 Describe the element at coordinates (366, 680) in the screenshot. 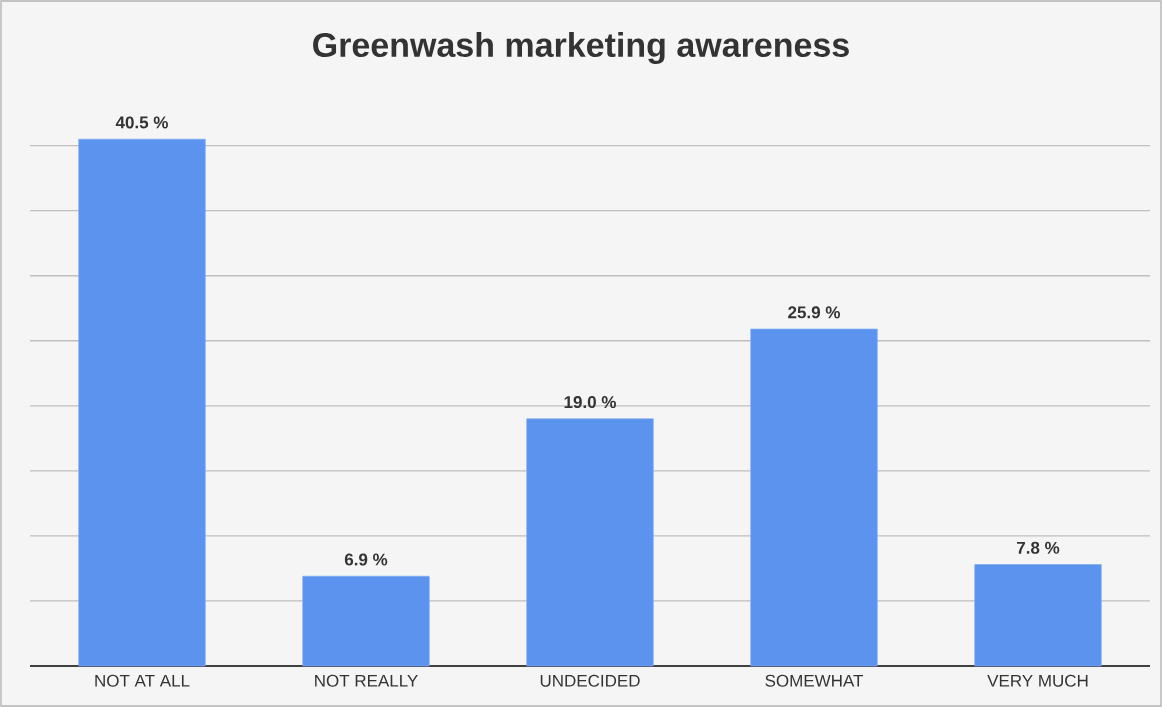

I see `x-tick-label: NOT REALLY` at that location.